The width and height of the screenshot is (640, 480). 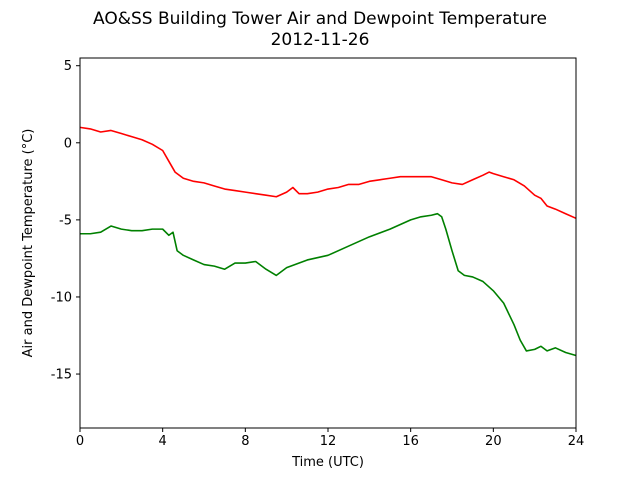 I want to click on y-tick-label: 5, so click(x=68, y=66).